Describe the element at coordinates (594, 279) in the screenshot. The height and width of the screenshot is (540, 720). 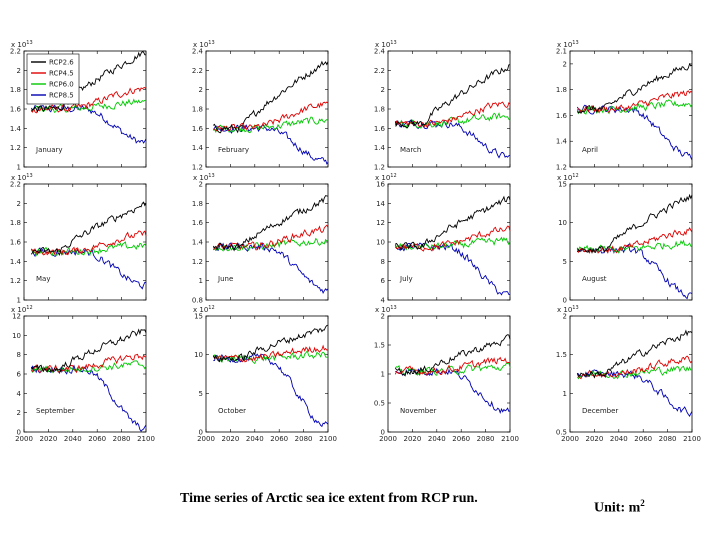
I see `month-label: August` at that location.